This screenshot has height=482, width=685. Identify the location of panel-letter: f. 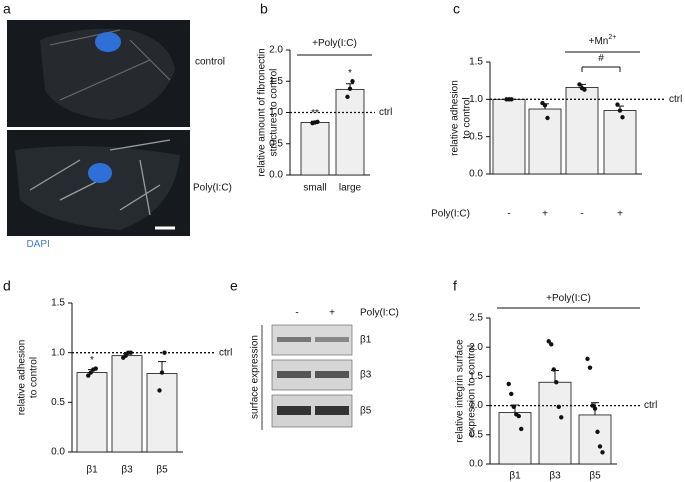
(455, 286).